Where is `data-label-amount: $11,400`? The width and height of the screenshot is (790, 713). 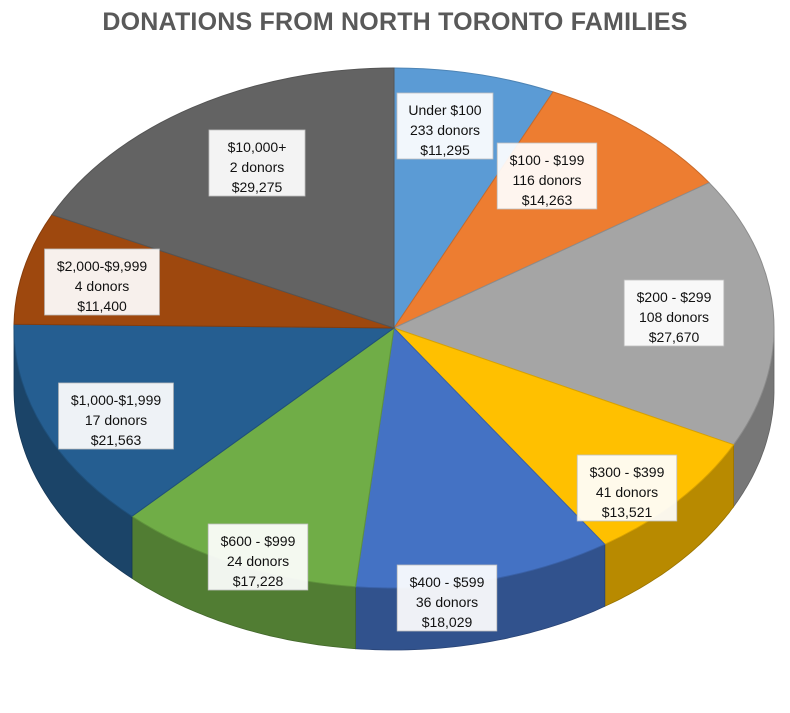
data-label-amount: $11,400 is located at coordinates (102, 306).